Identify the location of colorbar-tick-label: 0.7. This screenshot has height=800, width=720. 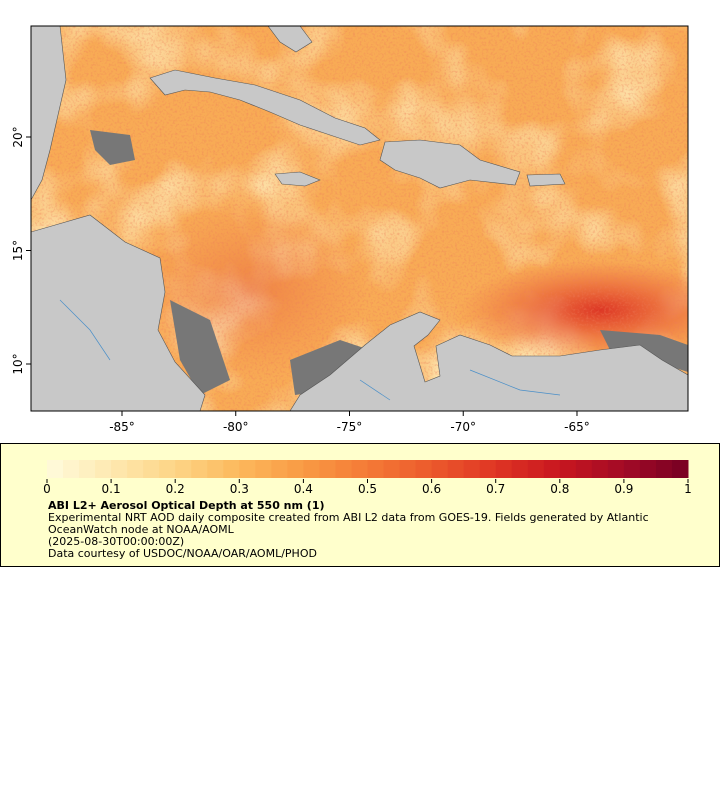
(495, 489).